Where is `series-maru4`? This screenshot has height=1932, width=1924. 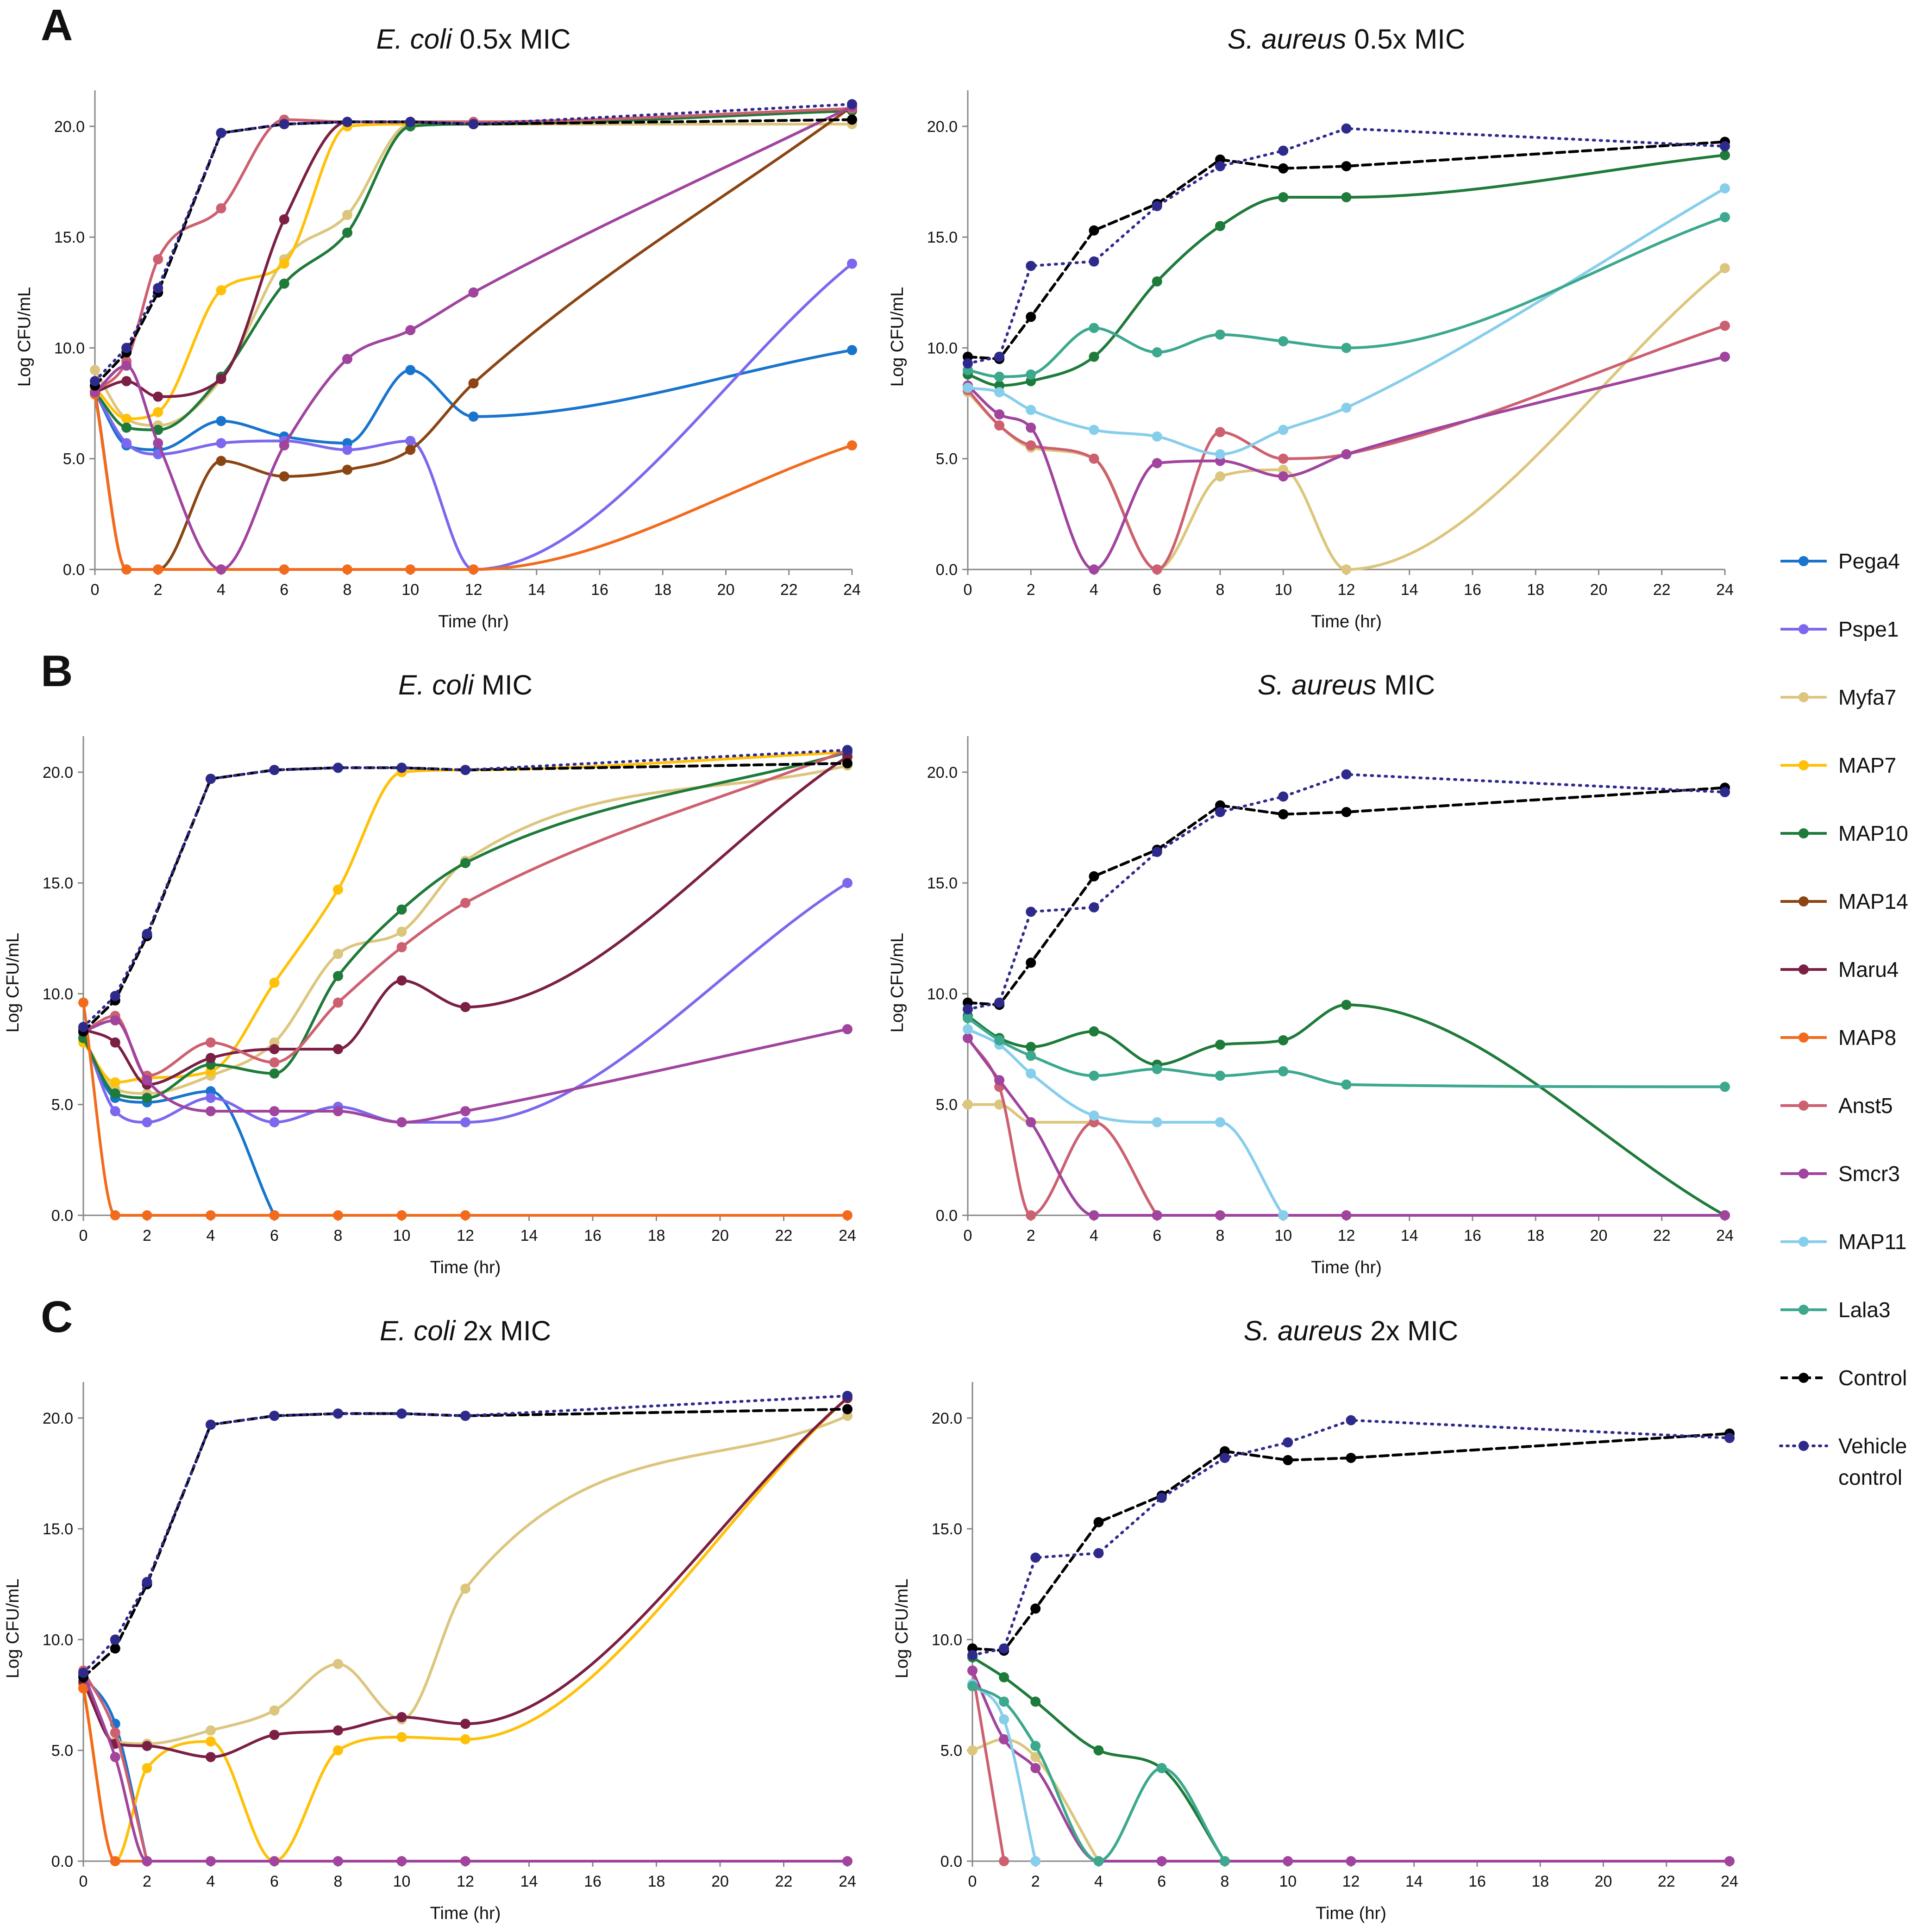
series-maru4 is located at coordinates (465, 921).